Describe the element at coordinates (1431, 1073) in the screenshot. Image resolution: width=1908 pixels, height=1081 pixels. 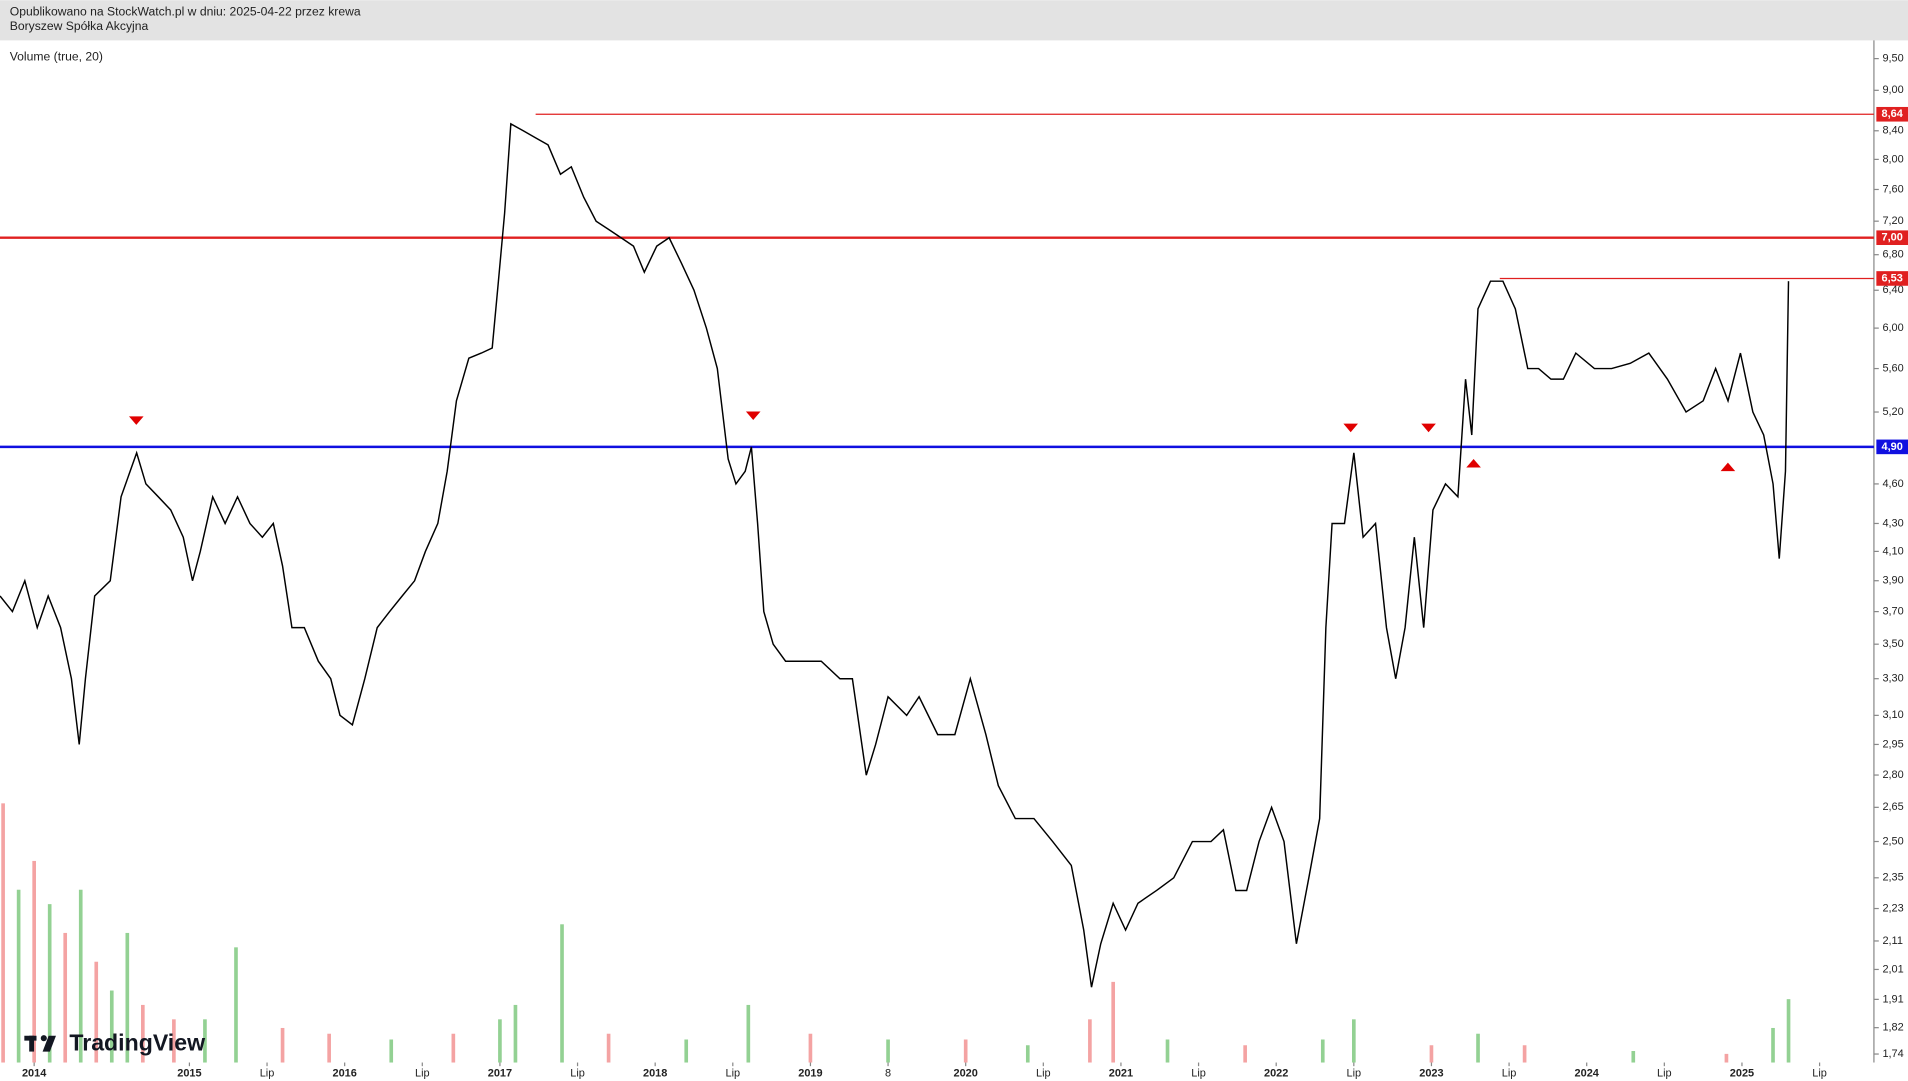
I see `x-tick-label: 2023` at that location.